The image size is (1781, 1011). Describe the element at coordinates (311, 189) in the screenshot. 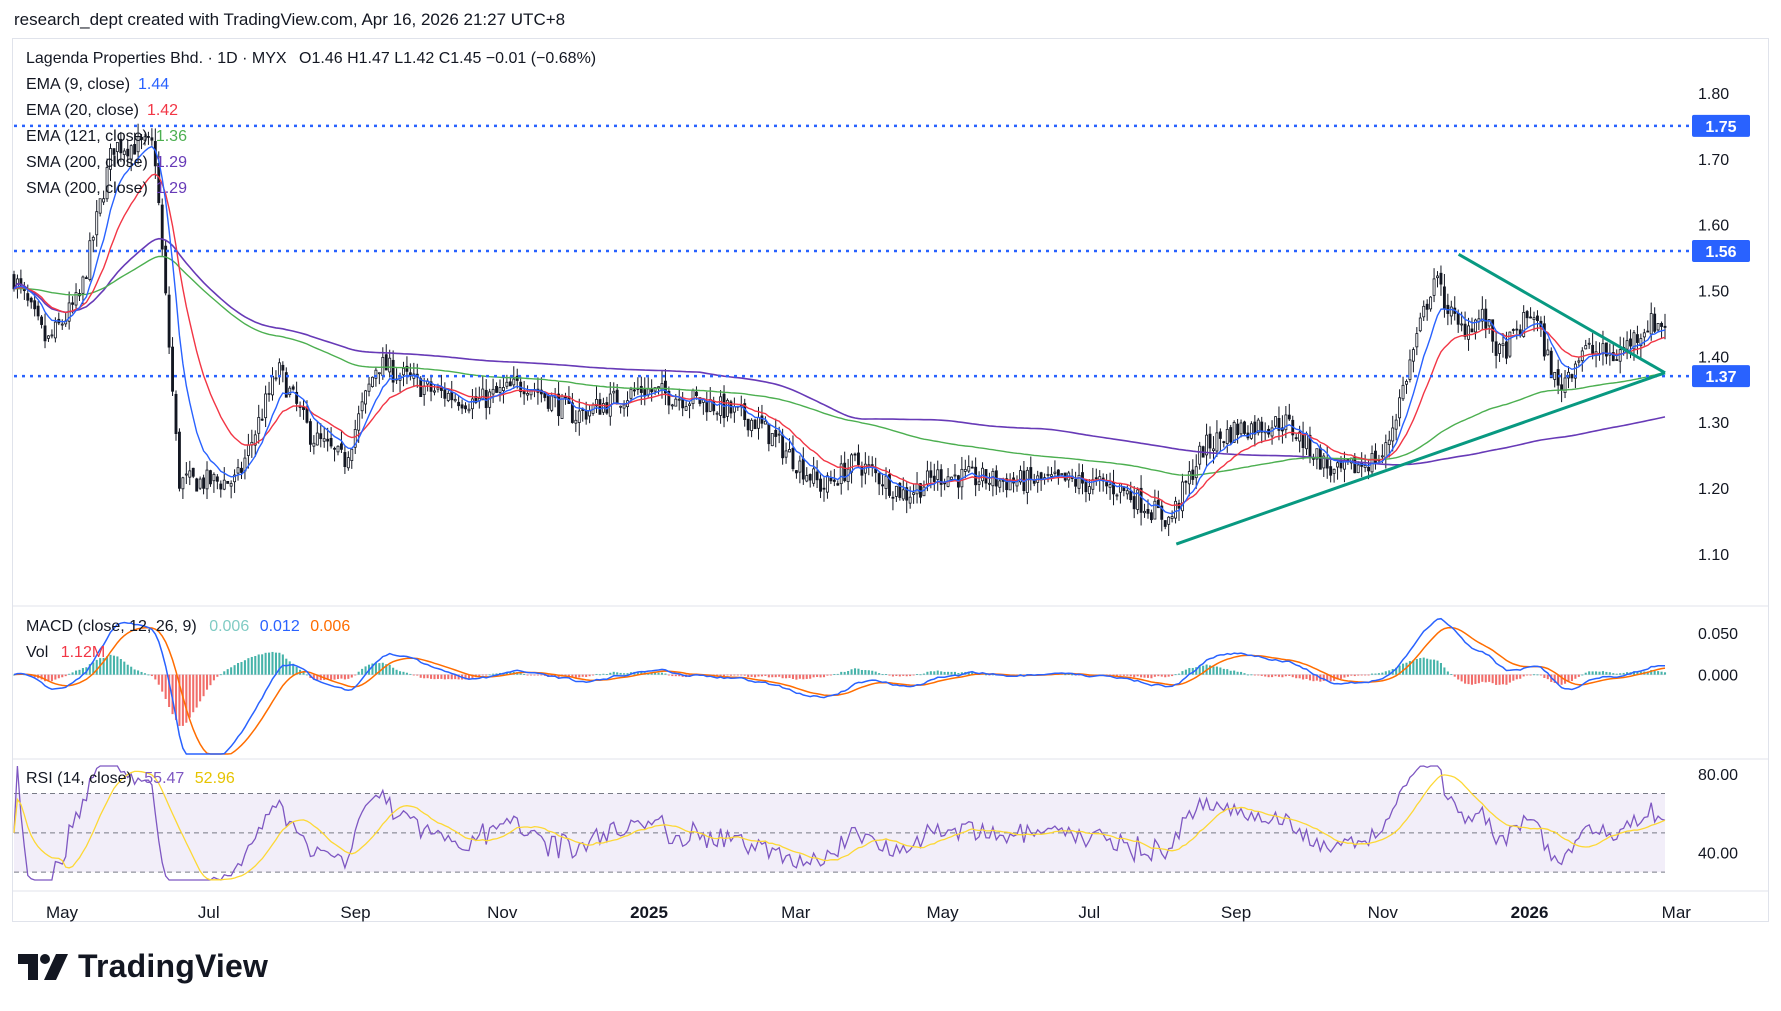

I see `legend-row-4: SMA (200, close) 1.29` at that location.